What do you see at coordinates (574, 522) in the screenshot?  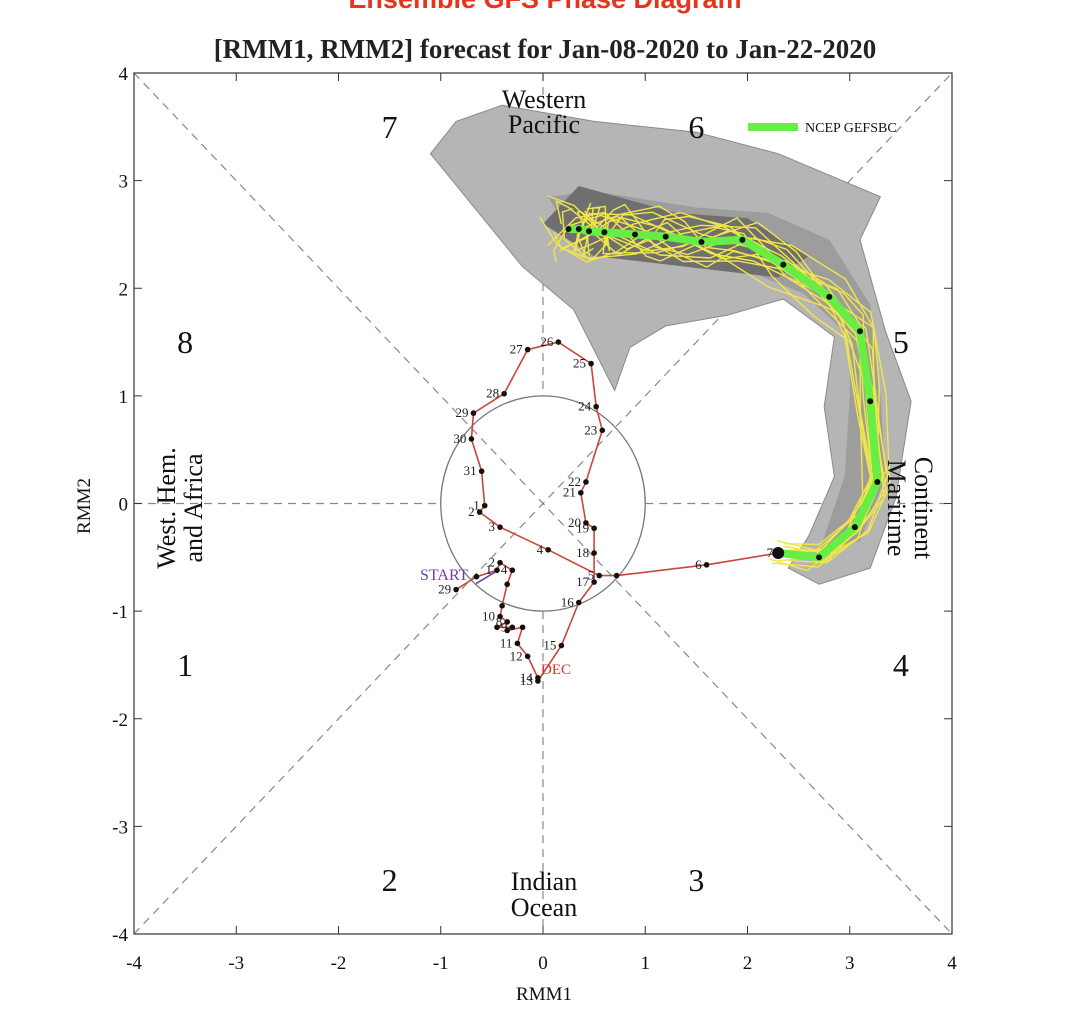 I see `day-label: 20` at bounding box center [574, 522].